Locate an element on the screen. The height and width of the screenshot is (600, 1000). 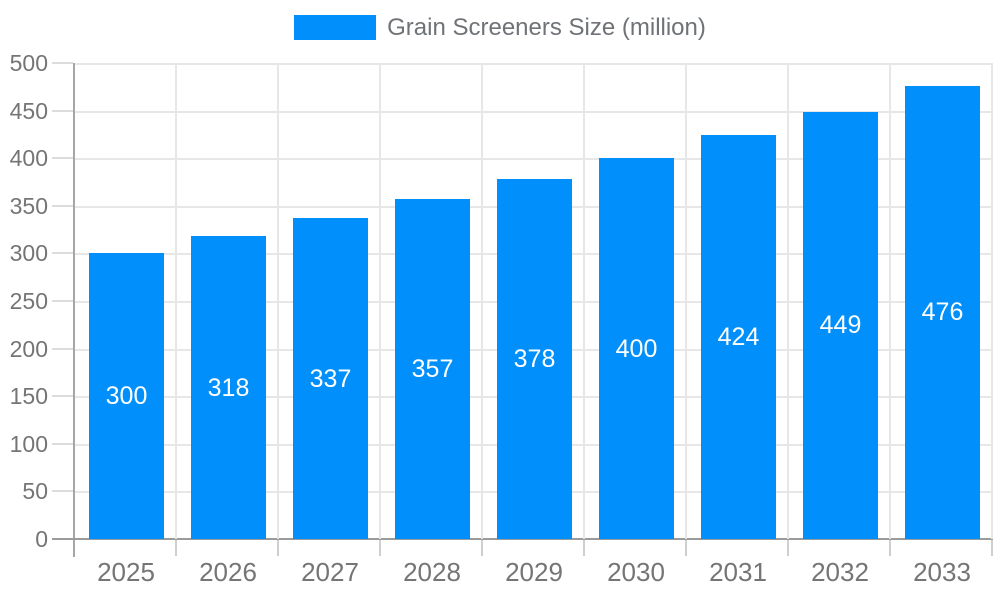
bar-2033 is located at coordinates (942, 312).